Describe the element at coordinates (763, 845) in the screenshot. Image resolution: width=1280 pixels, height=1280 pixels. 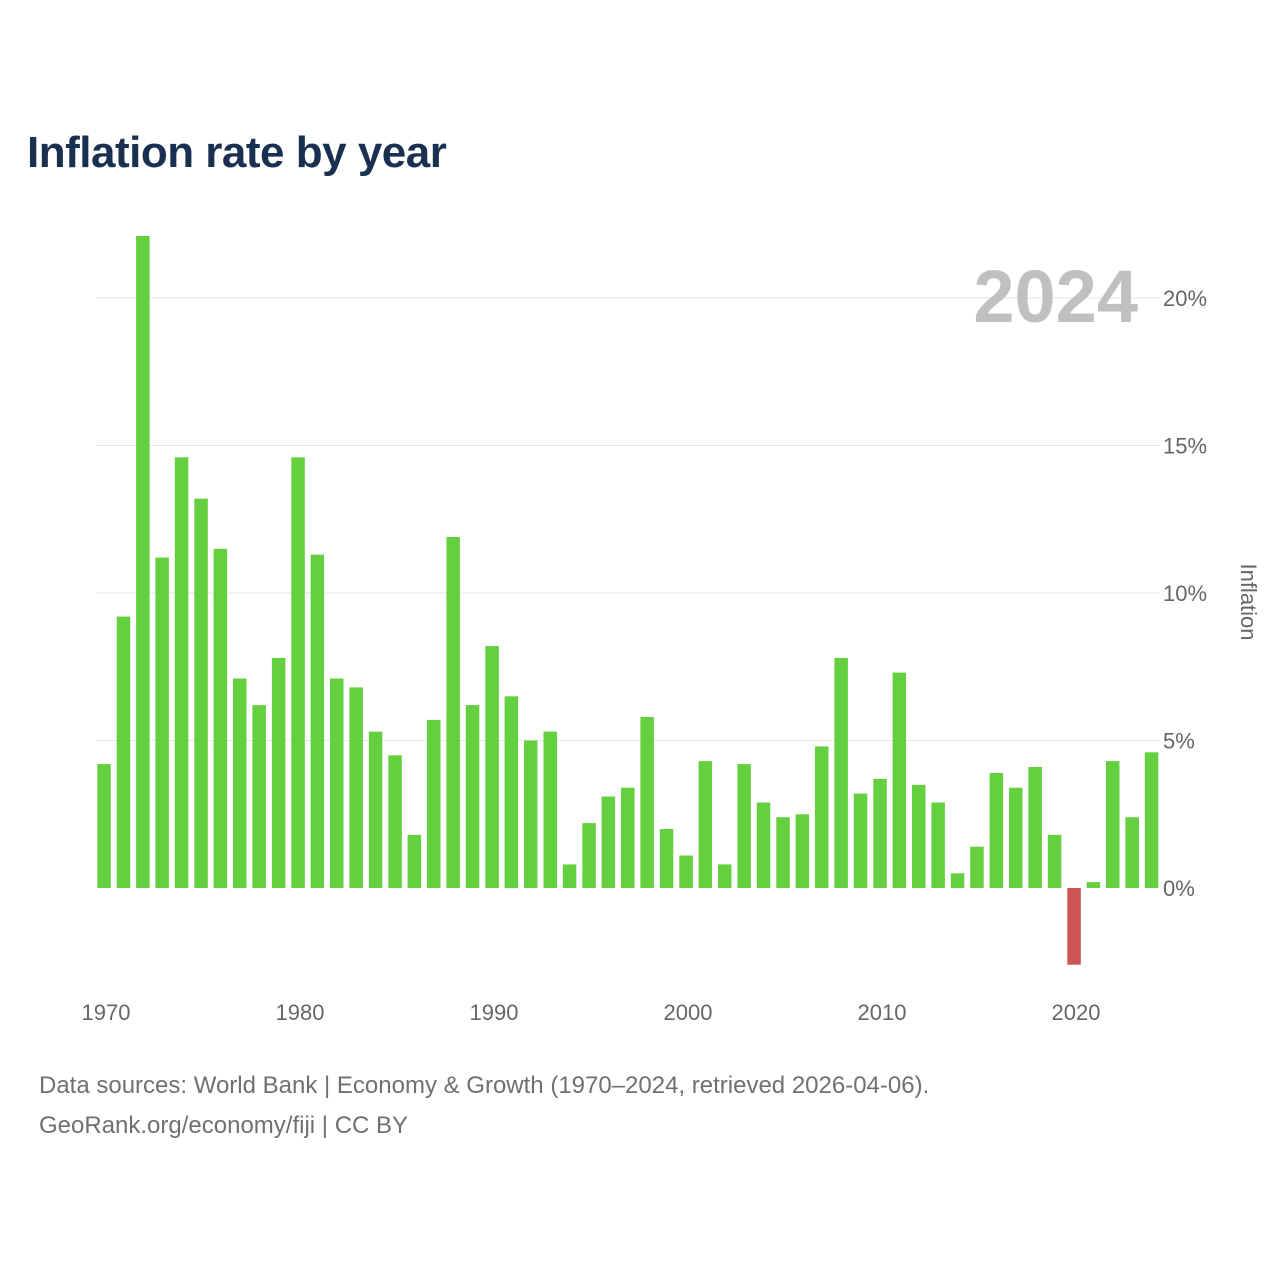
I see `bar-2004` at that location.